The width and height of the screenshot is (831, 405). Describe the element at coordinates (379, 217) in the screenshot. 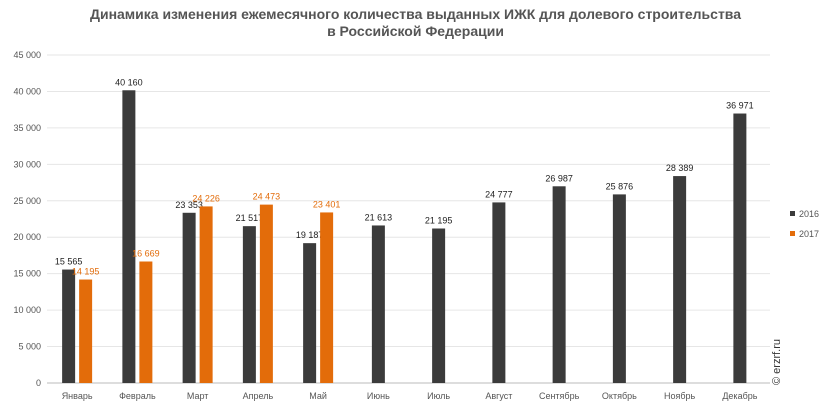

I see `data-label-2016: 21 613` at that location.